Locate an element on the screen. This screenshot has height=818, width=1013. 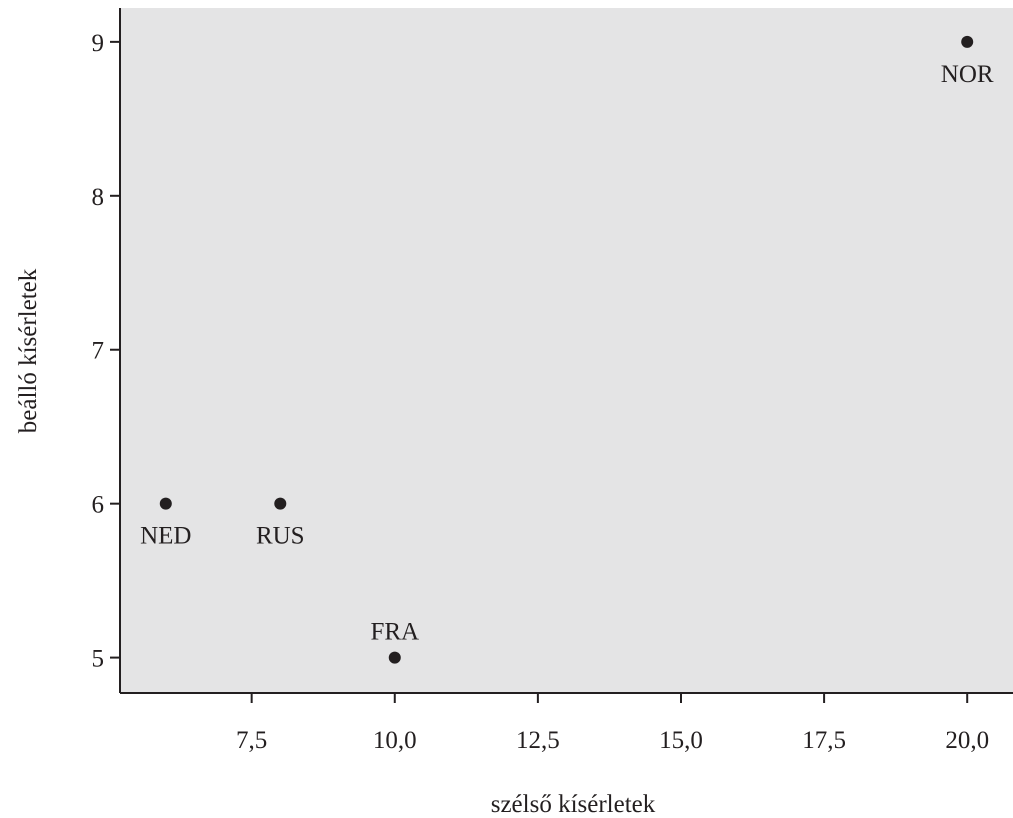
point-label-ned: NED is located at coordinates (165, 536).